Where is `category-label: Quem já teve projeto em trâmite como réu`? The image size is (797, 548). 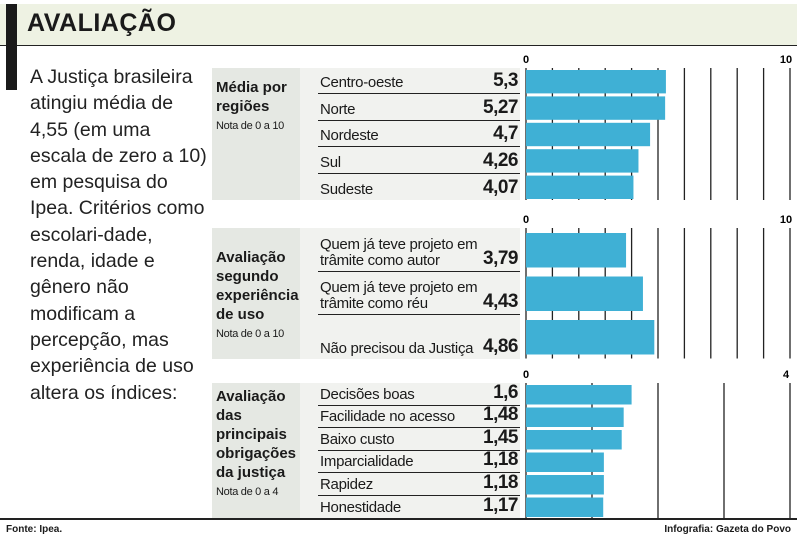 category-label: Quem já teve projeto em trâmite como réu is located at coordinates (399, 295).